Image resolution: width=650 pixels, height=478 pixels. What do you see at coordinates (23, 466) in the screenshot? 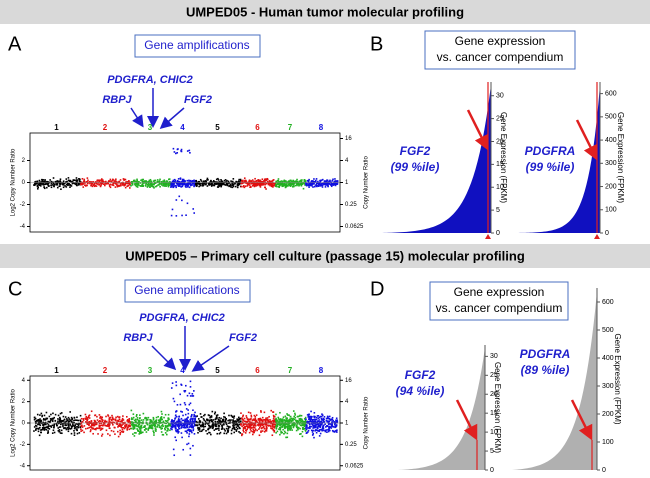
I see `y-tick-label: -4` at bounding box center [23, 466].